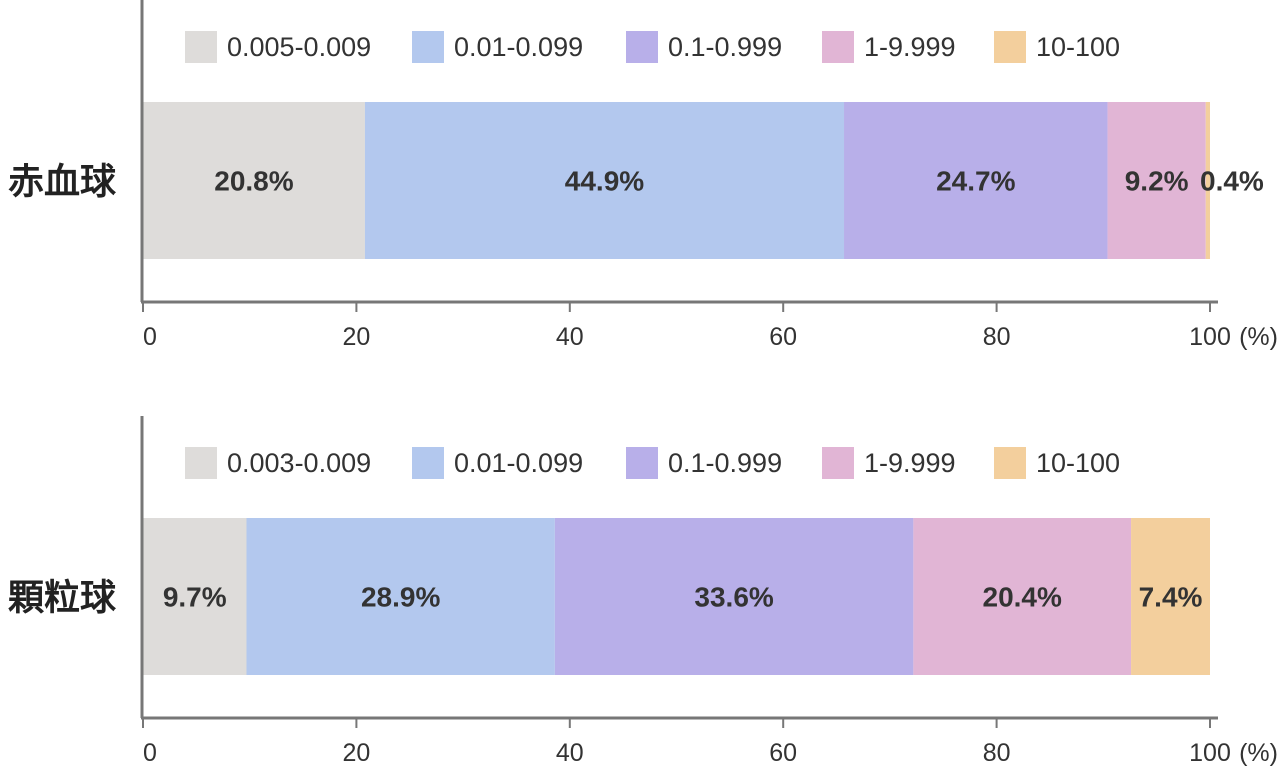  Describe the element at coordinates (299, 463) in the screenshot. I see `legend-label-1: 0.003-0.009` at that location.